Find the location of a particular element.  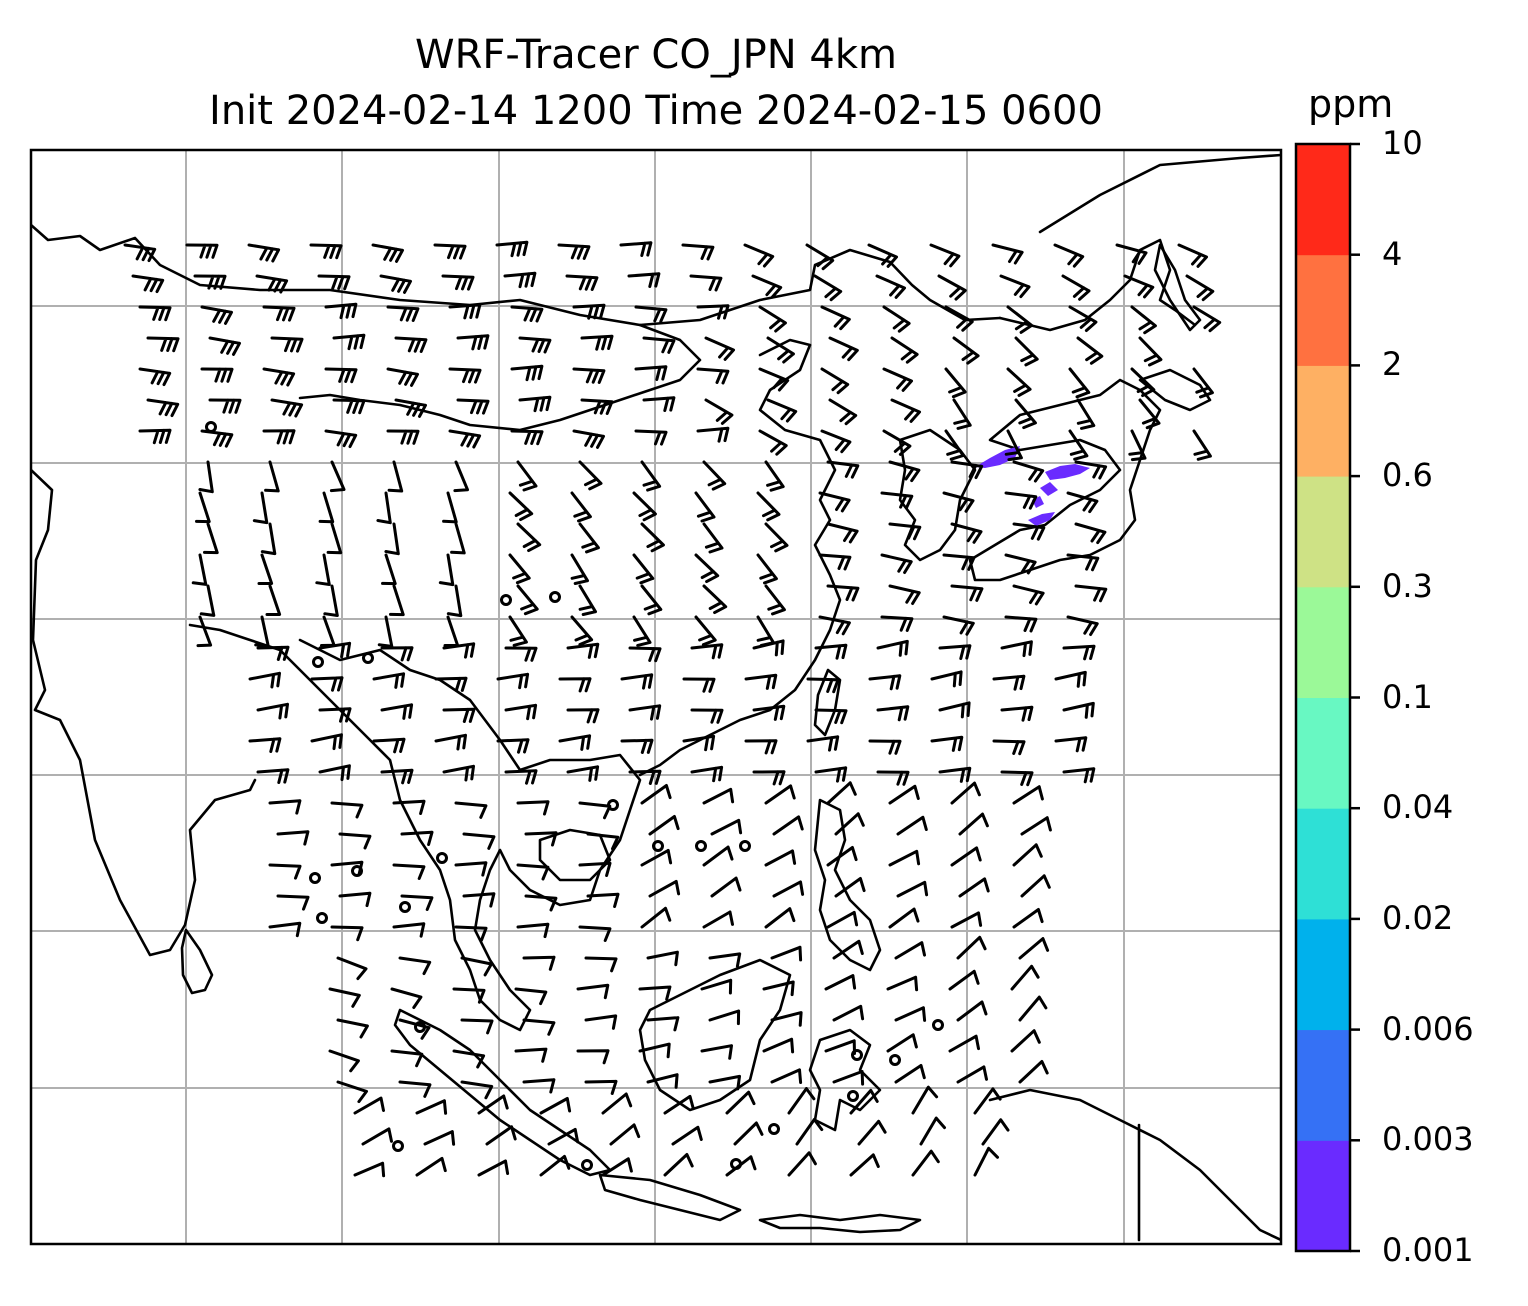

coastline-philippines is located at coordinates (847, 885).